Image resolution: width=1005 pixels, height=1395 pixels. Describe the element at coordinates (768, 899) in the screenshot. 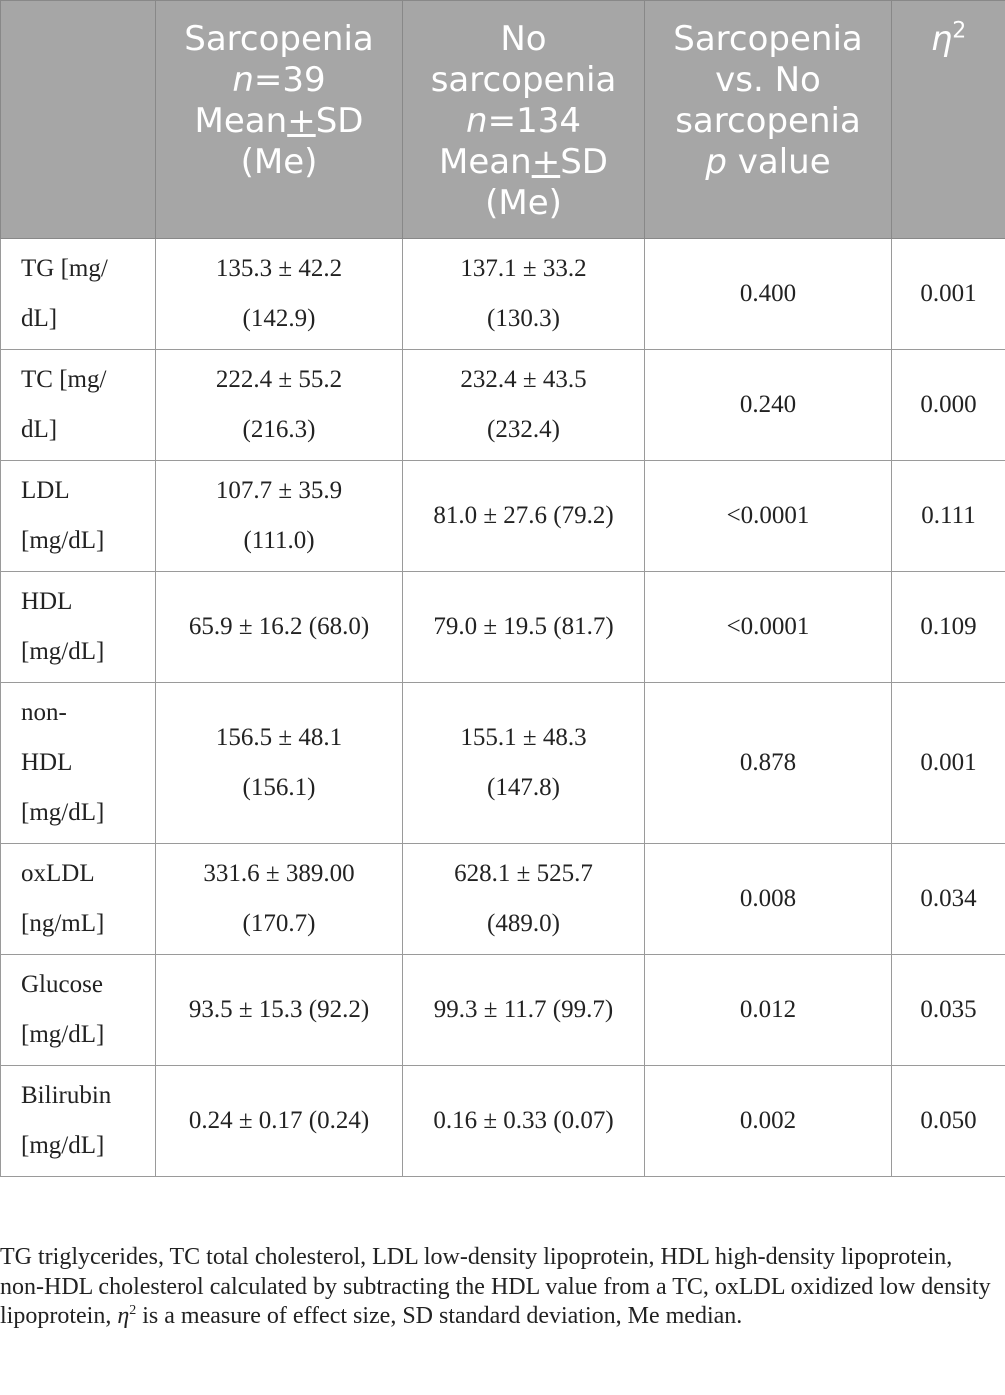

I see `p-value: 0.008` at that location.